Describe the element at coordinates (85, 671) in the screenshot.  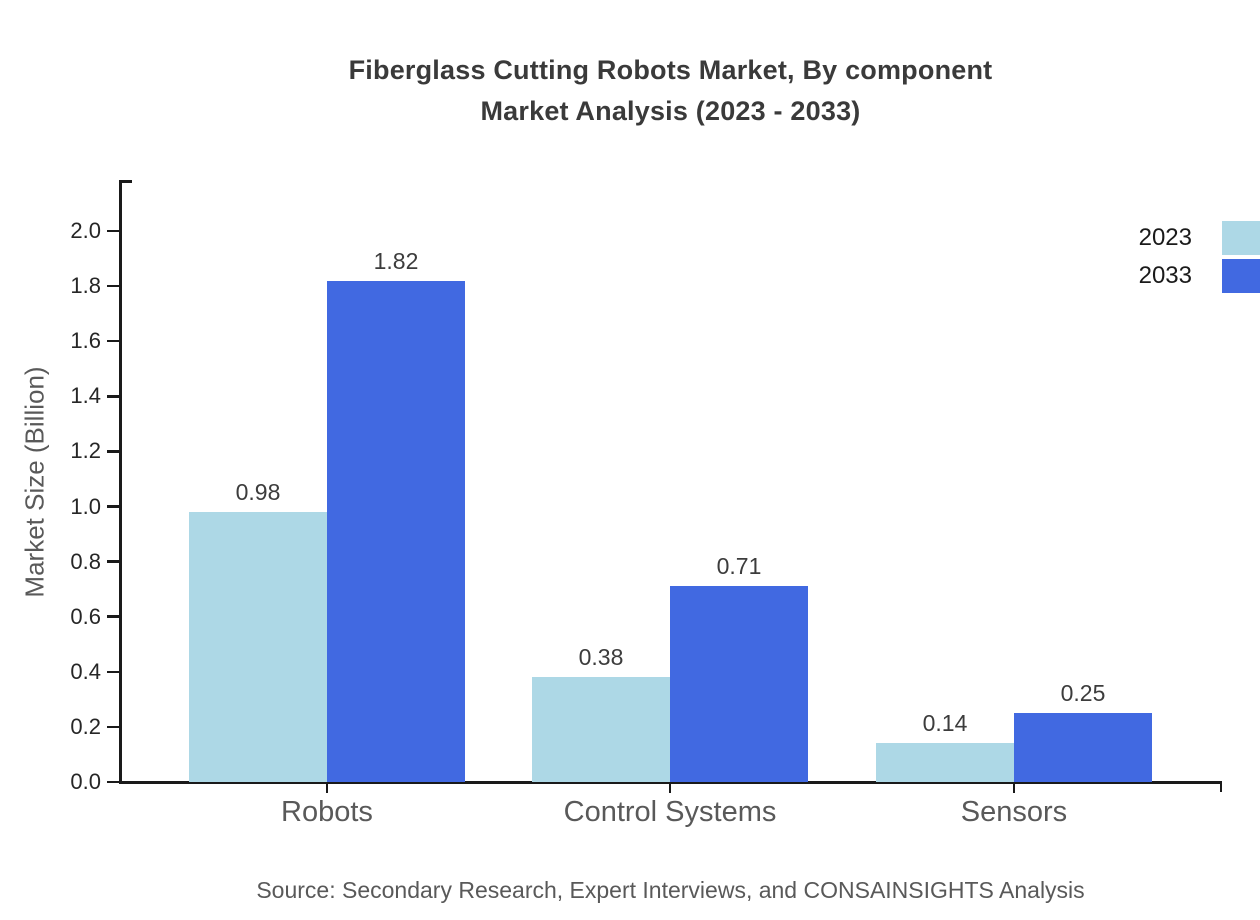
I see `y-tick-label-0.4: 0.4` at that location.